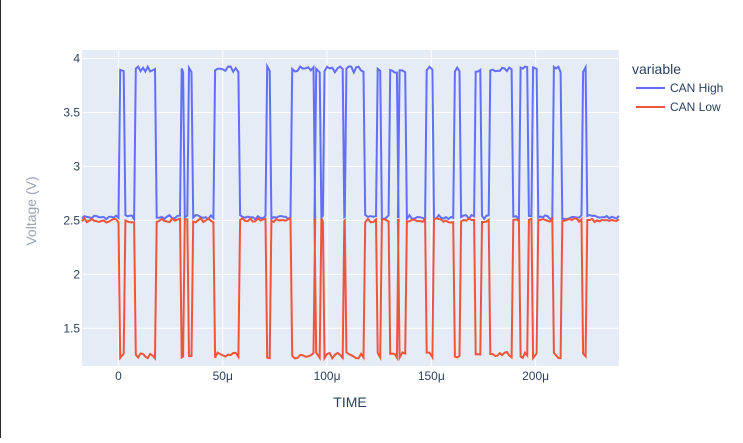 The image size is (743, 443). I want to click on x-axis-ticks: 0 50μ 100μ 150μ 200μ, so click(332, 376).